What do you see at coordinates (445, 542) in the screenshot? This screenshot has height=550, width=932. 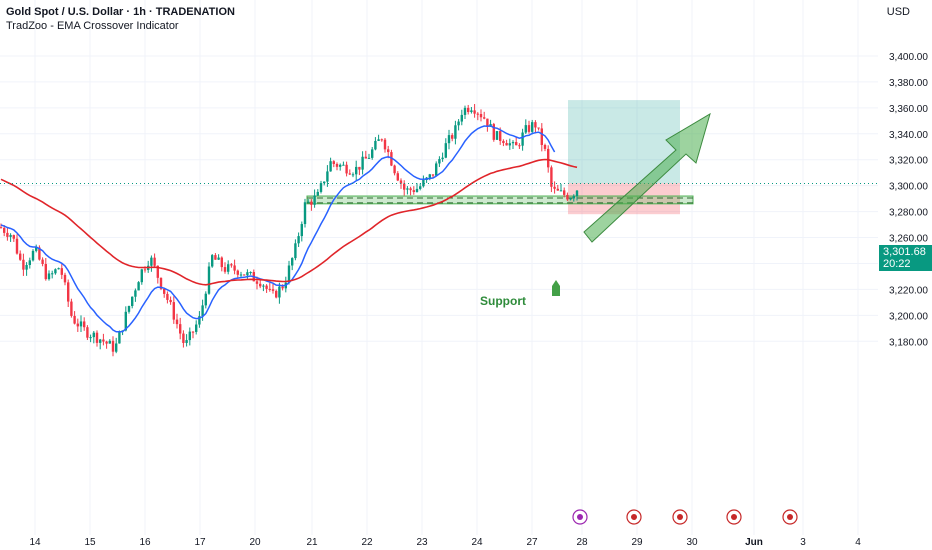 I see `x-axis: 14 15 16 17 20 21 22 23 24 27 28 29 30 Jun 3 4` at bounding box center [445, 542].